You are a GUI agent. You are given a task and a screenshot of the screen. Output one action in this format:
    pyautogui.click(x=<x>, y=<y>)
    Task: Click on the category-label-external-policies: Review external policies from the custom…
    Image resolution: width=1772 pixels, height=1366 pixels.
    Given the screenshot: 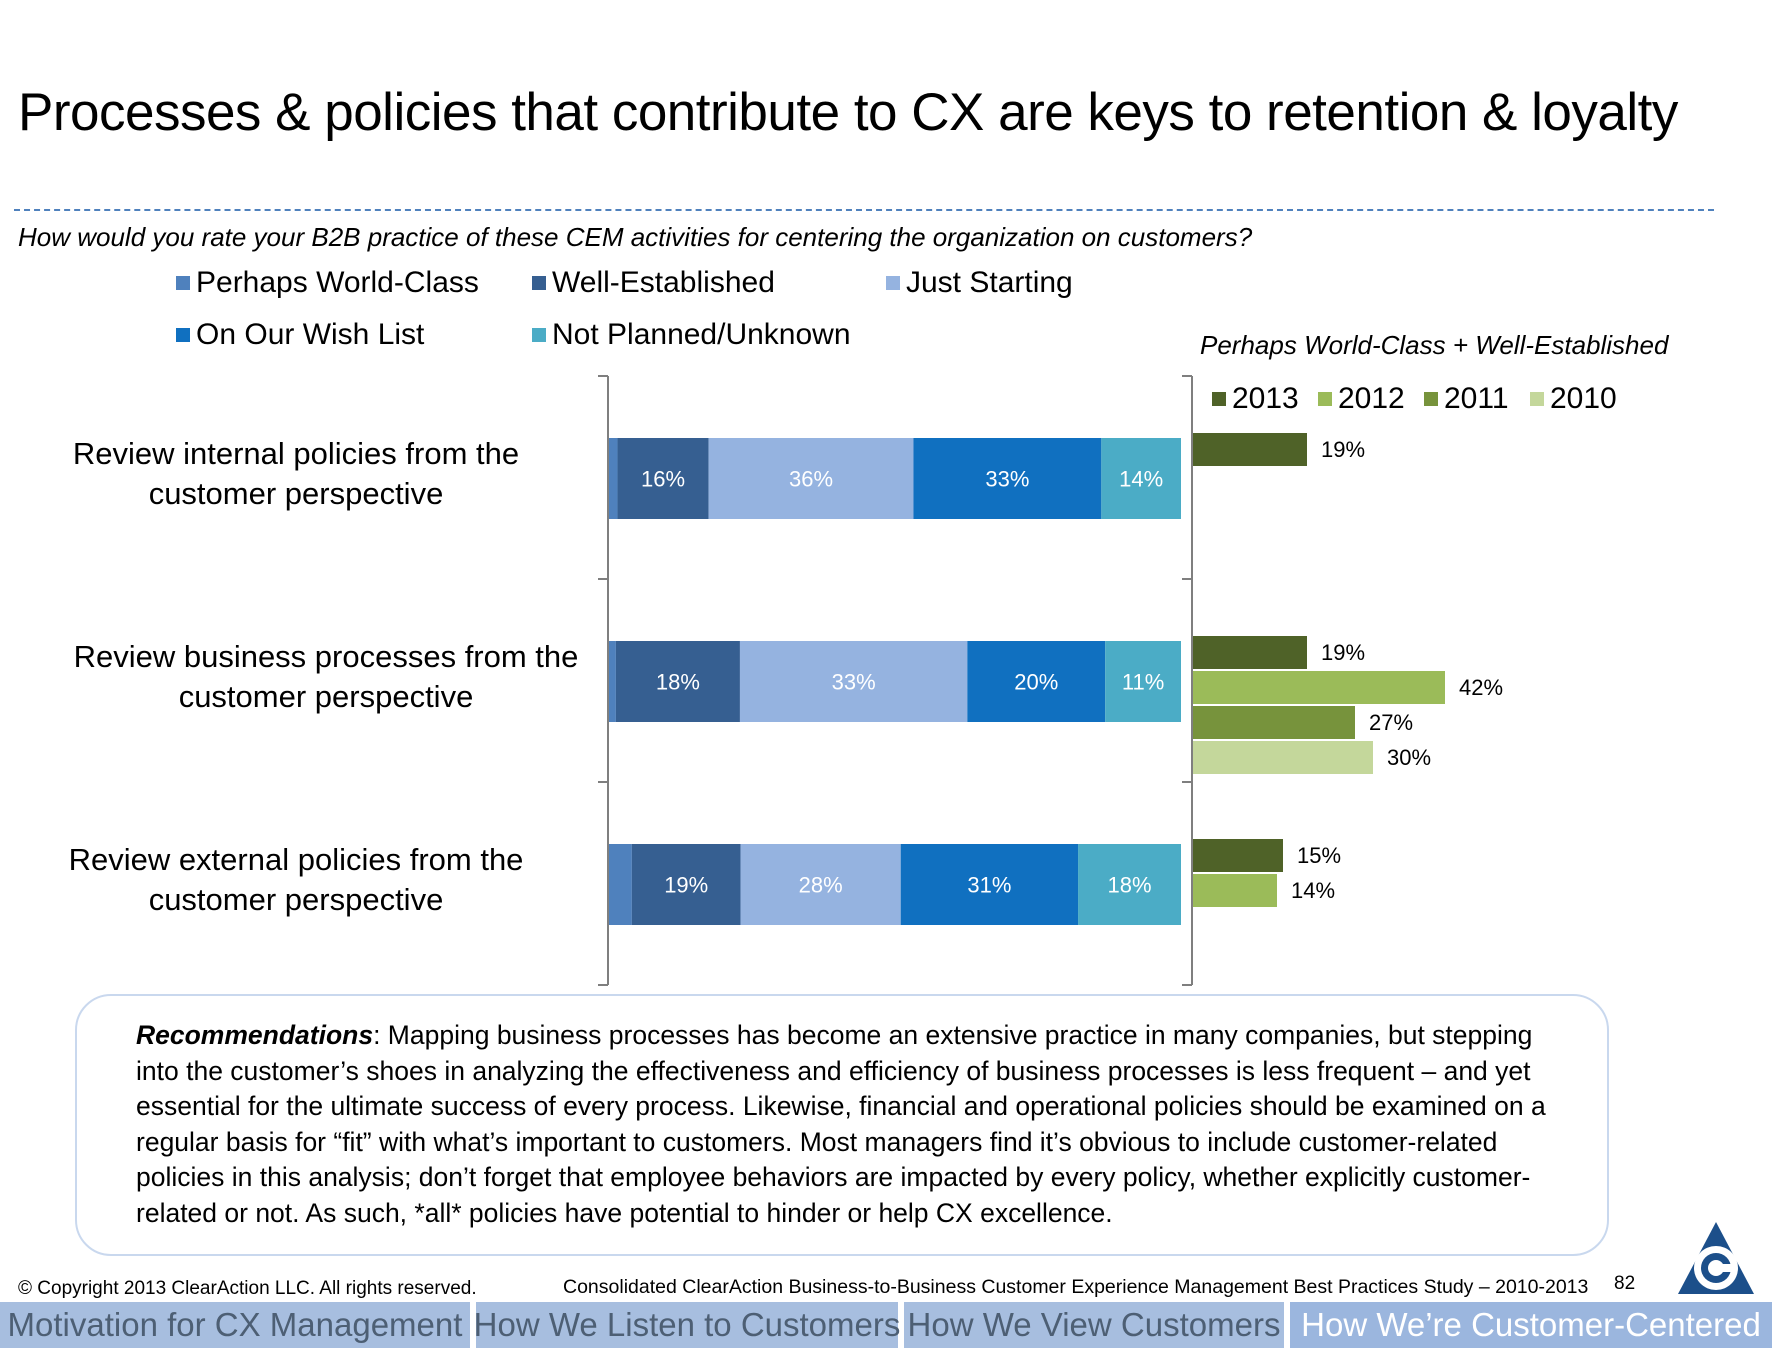 What is the action you would take?
    pyautogui.click(x=296, y=879)
    